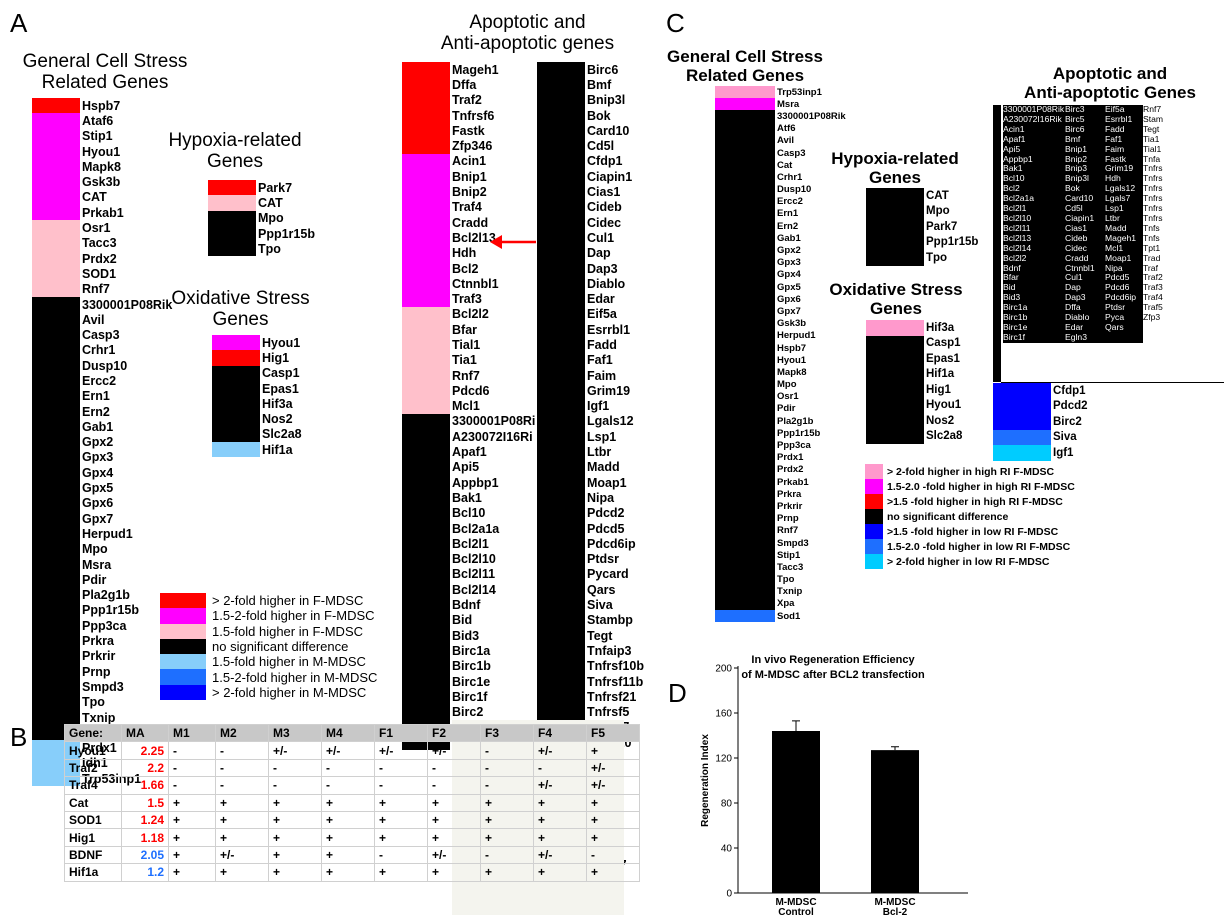 This screenshot has height=915, width=1224. Describe the element at coordinates (102, 304) in the screenshot. I see `gene-row: 3300001P08Rik` at that location.